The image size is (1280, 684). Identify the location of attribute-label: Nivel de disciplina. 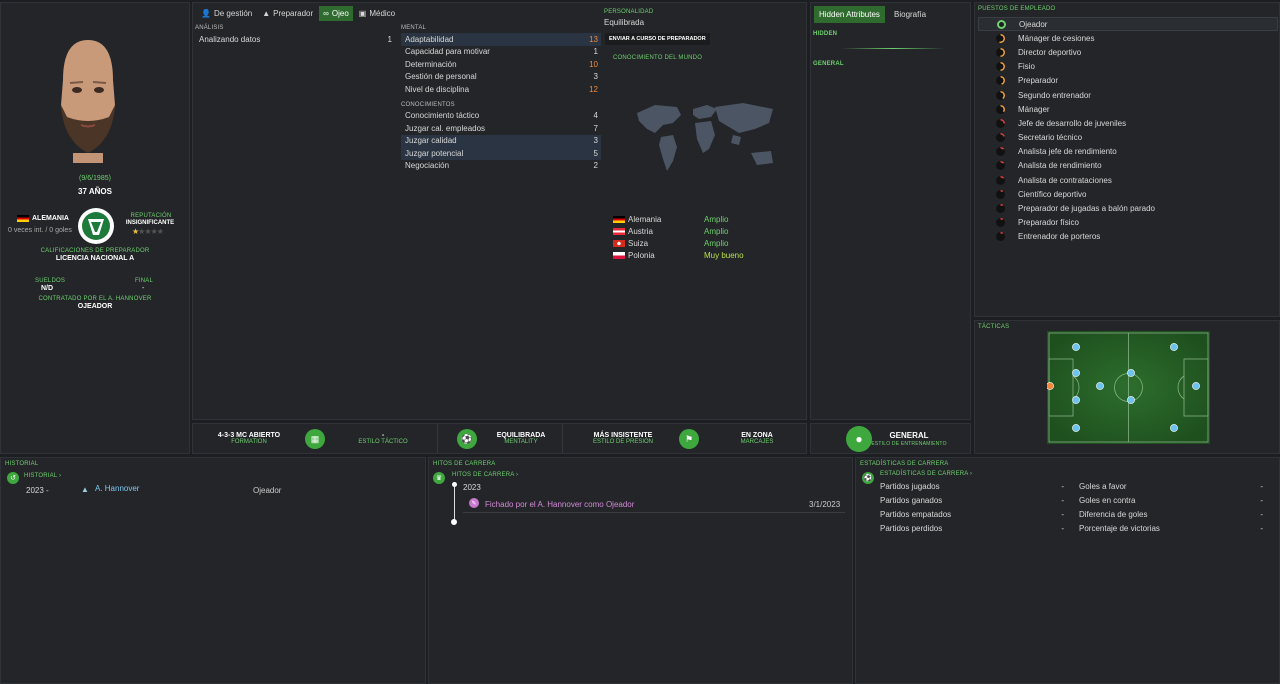
(437, 89).